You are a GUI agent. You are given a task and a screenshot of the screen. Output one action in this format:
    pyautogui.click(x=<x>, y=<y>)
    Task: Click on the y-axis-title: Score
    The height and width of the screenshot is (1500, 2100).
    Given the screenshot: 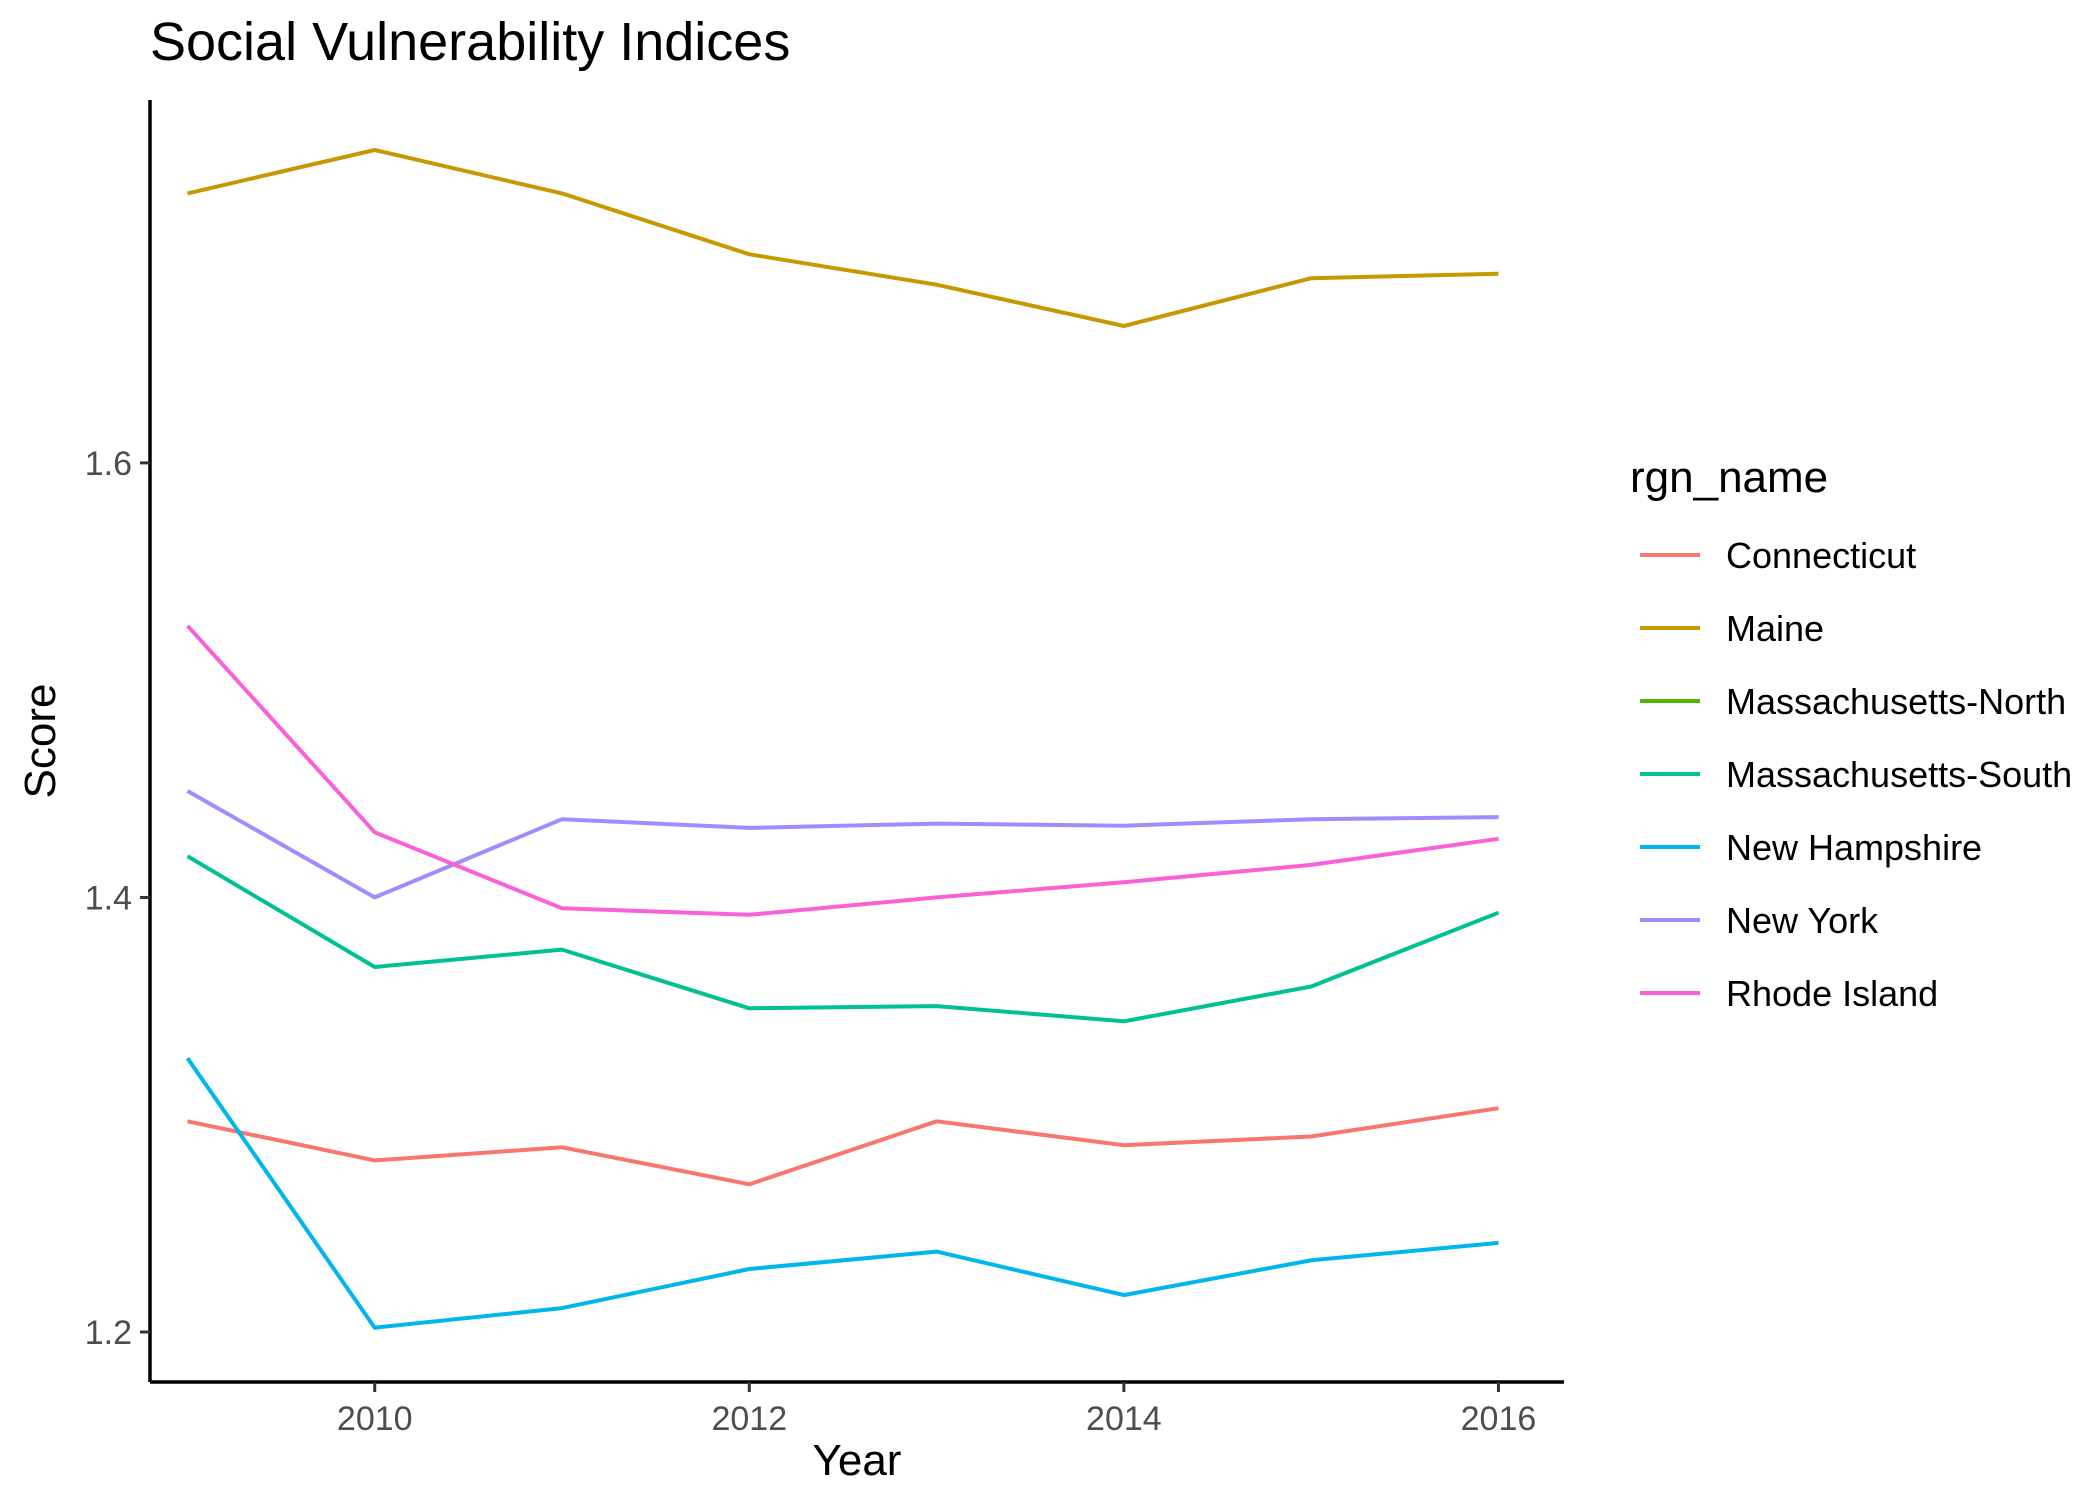 What is the action you would take?
    pyautogui.click(x=40, y=741)
    